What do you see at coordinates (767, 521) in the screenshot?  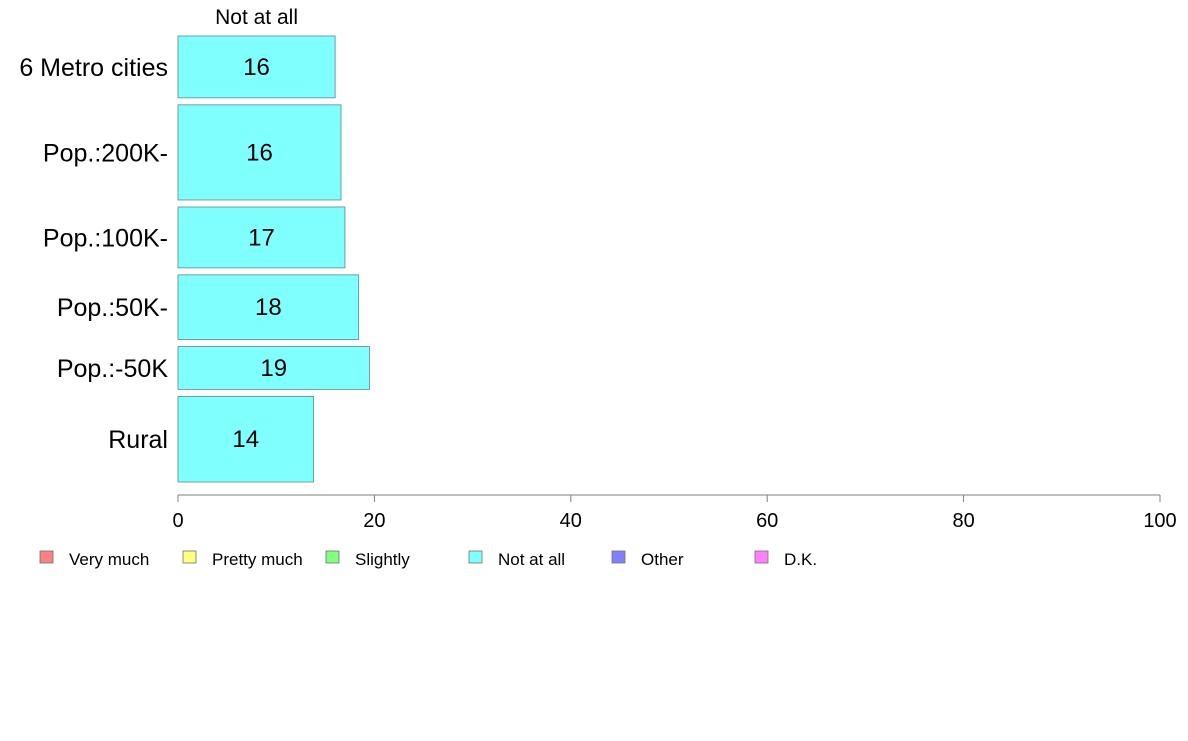 I see `x-tick-label: 60` at bounding box center [767, 521].